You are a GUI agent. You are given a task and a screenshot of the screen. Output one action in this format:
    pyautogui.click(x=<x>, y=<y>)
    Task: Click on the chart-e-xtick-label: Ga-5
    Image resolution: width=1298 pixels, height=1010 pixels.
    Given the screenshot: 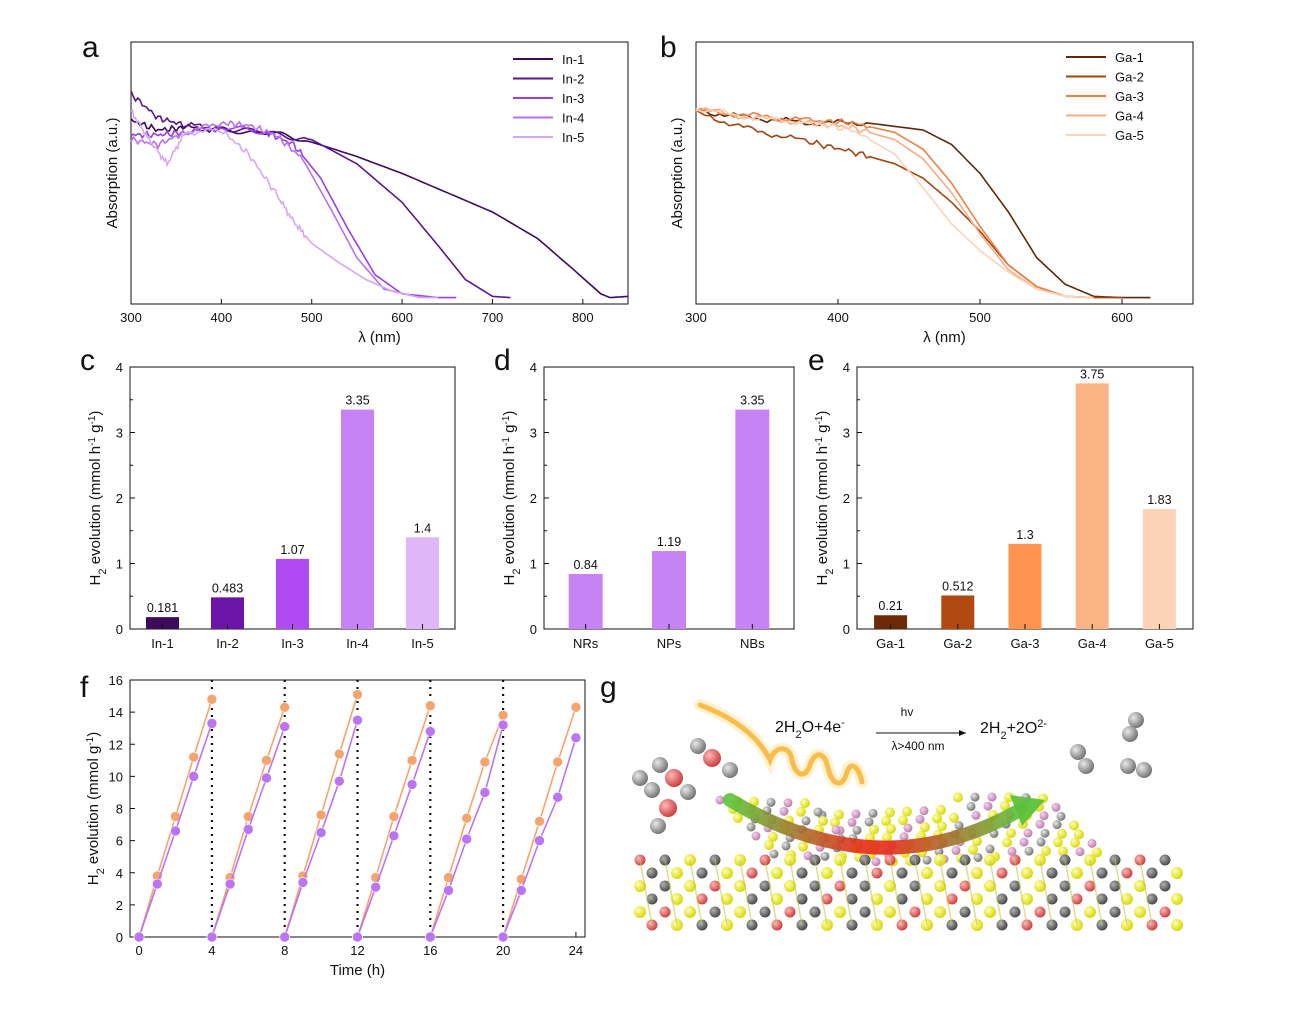 What is the action you would take?
    pyautogui.click(x=1159, y=643)
    